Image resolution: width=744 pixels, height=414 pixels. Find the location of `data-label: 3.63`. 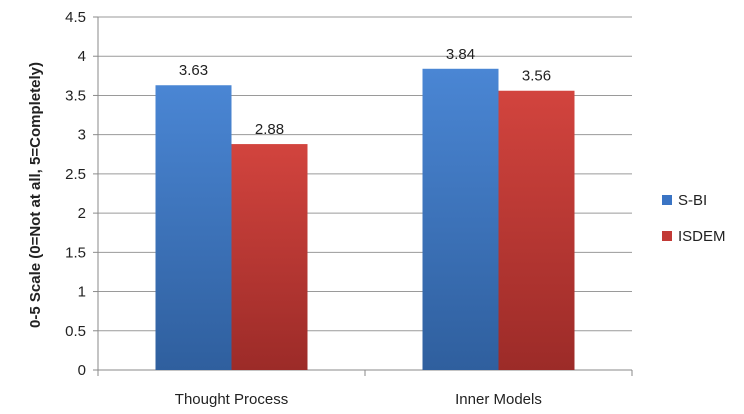

data-label: 3.63 is located at coordinates (193, 70).